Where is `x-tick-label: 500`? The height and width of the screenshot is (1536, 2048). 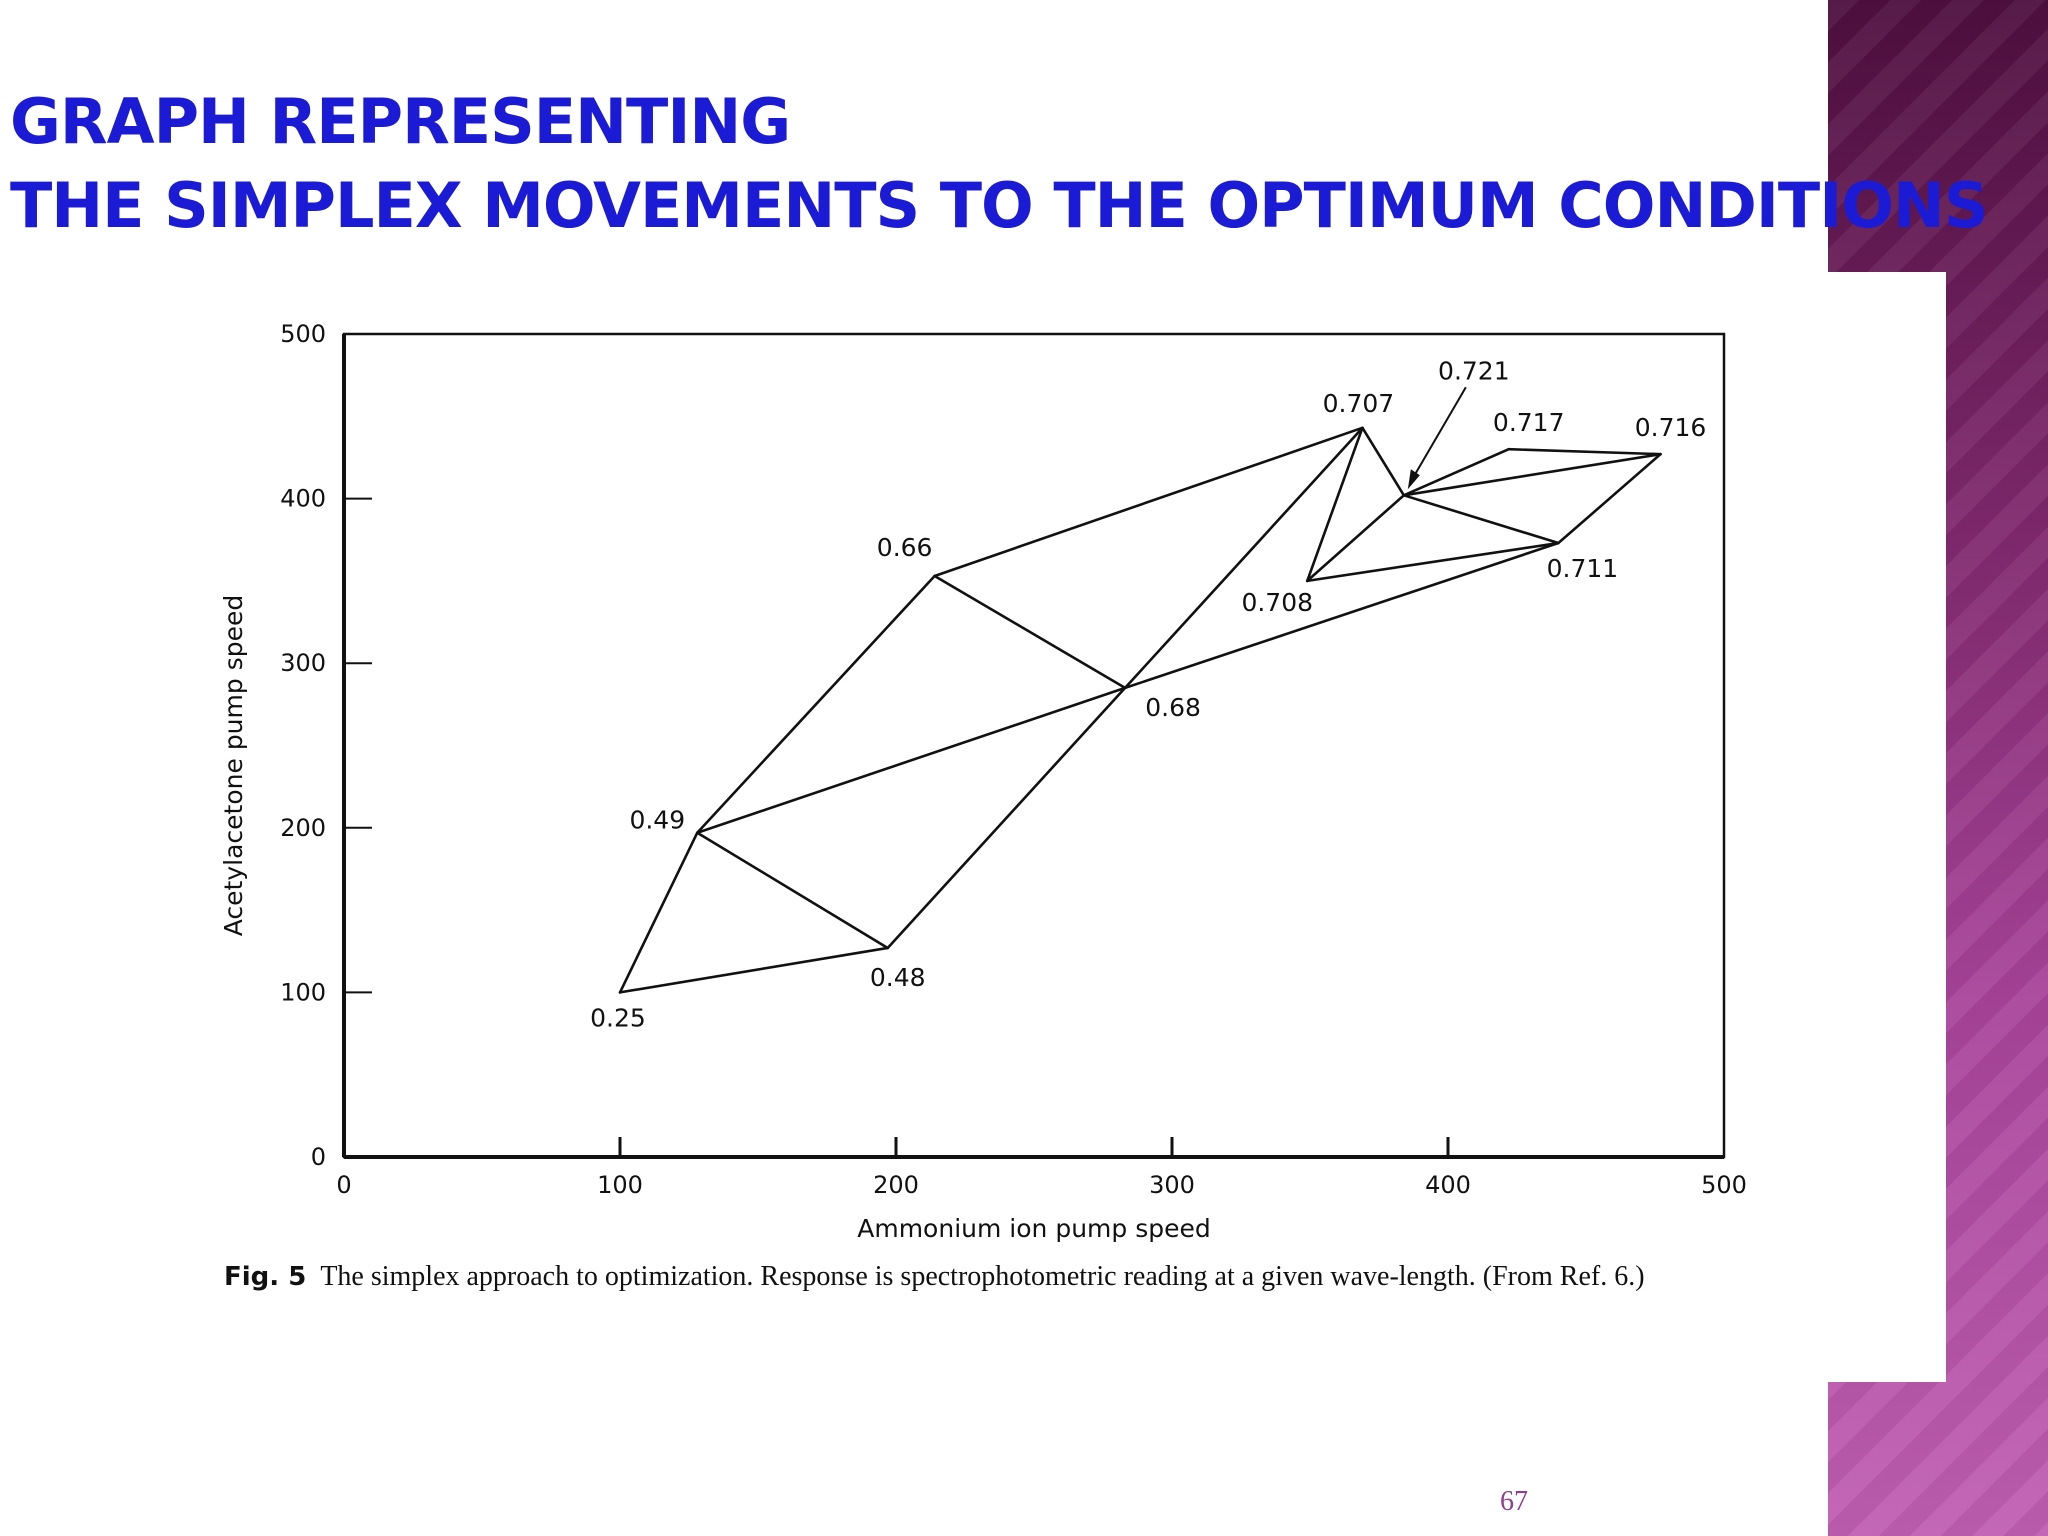 x-tick-label: 500 is located at coordinates (1724, 1185).